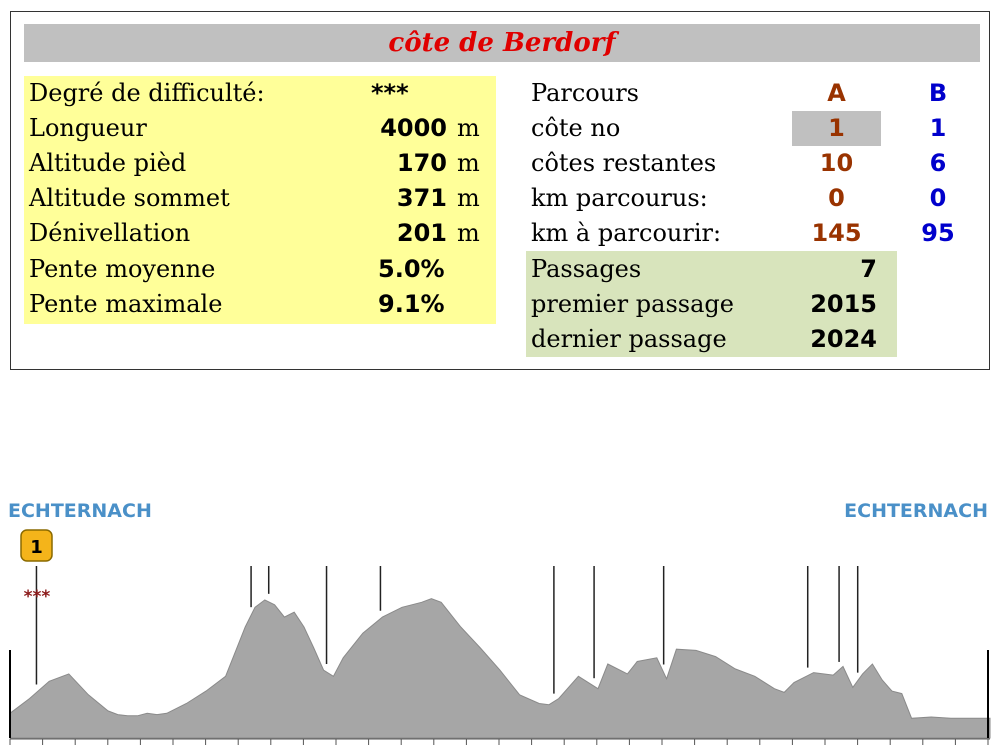  What do you see at coordinates (88, 128) in the screenshot?
I see `length-label: Longueur` at bounding box center [88, 128].